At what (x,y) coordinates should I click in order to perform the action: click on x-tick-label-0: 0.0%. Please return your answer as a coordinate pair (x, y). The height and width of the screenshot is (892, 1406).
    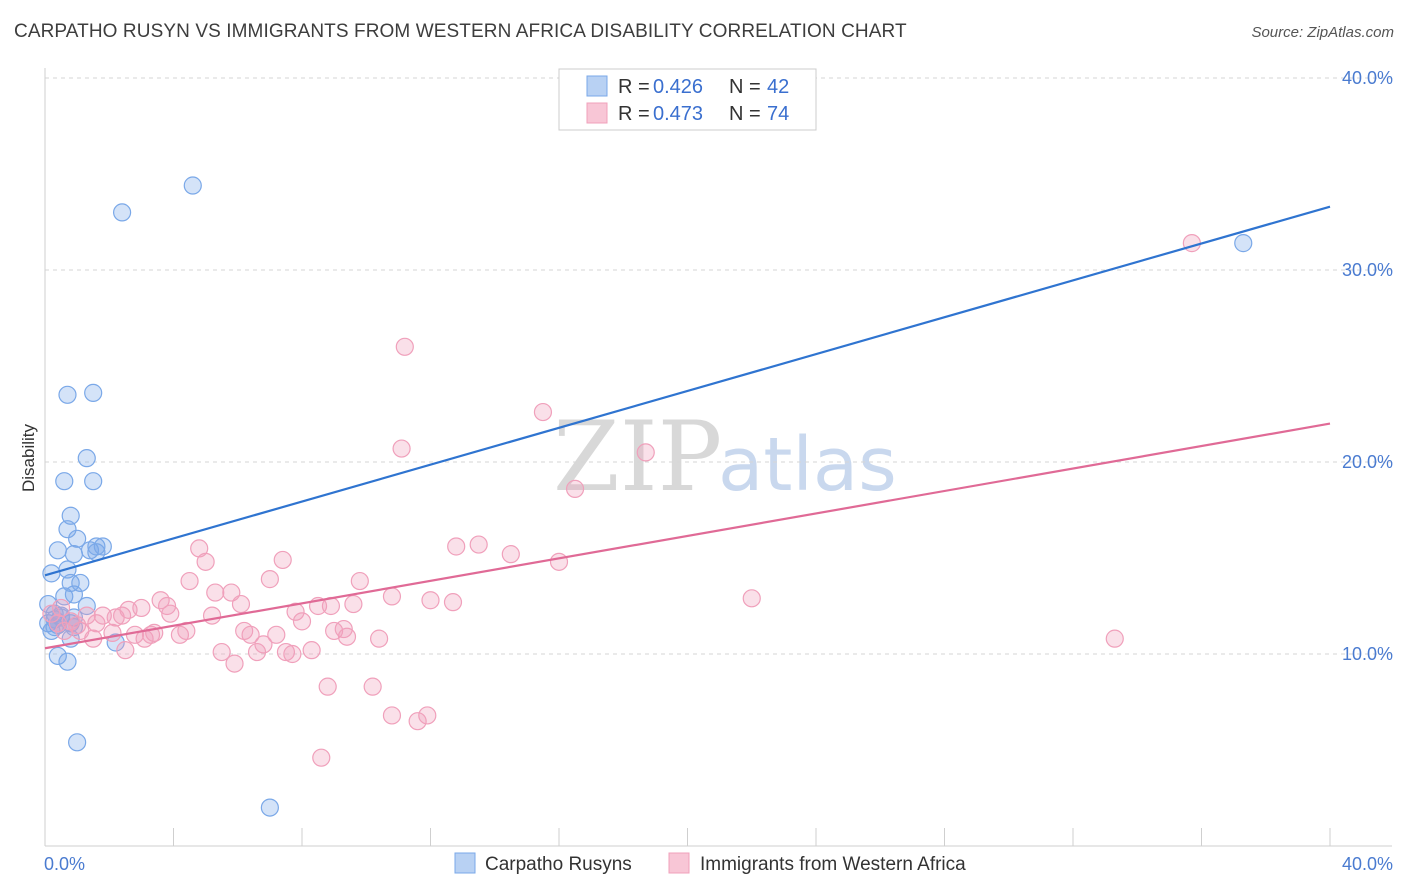
    Looking at the image, I should click on (64, 864).